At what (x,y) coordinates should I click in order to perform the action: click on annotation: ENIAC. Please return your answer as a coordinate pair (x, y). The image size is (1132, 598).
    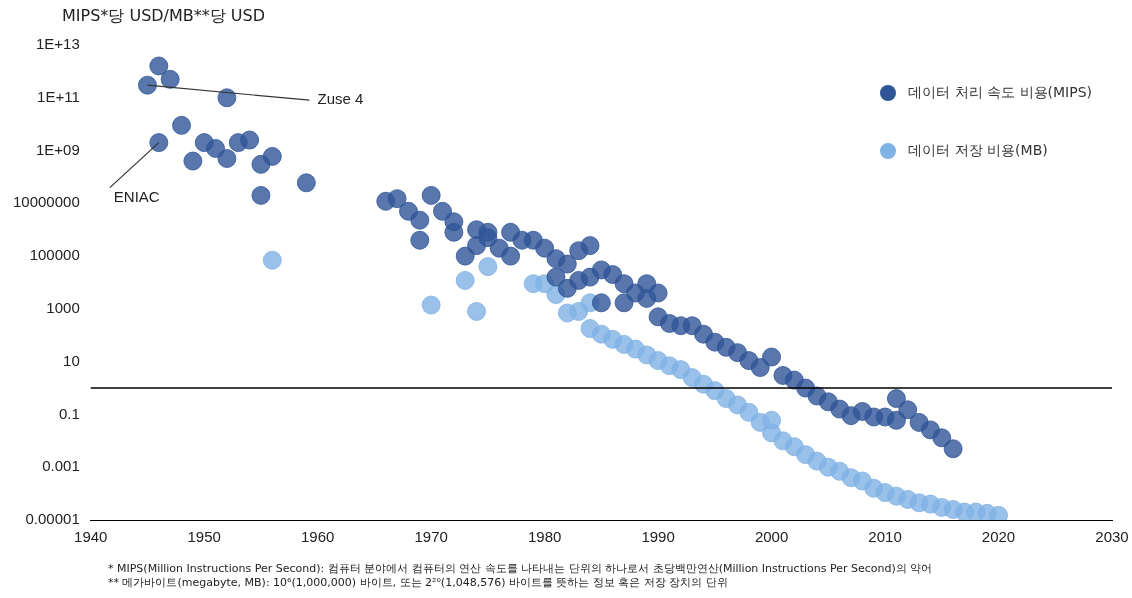
    Looking at the image, I should click on (136, 196).